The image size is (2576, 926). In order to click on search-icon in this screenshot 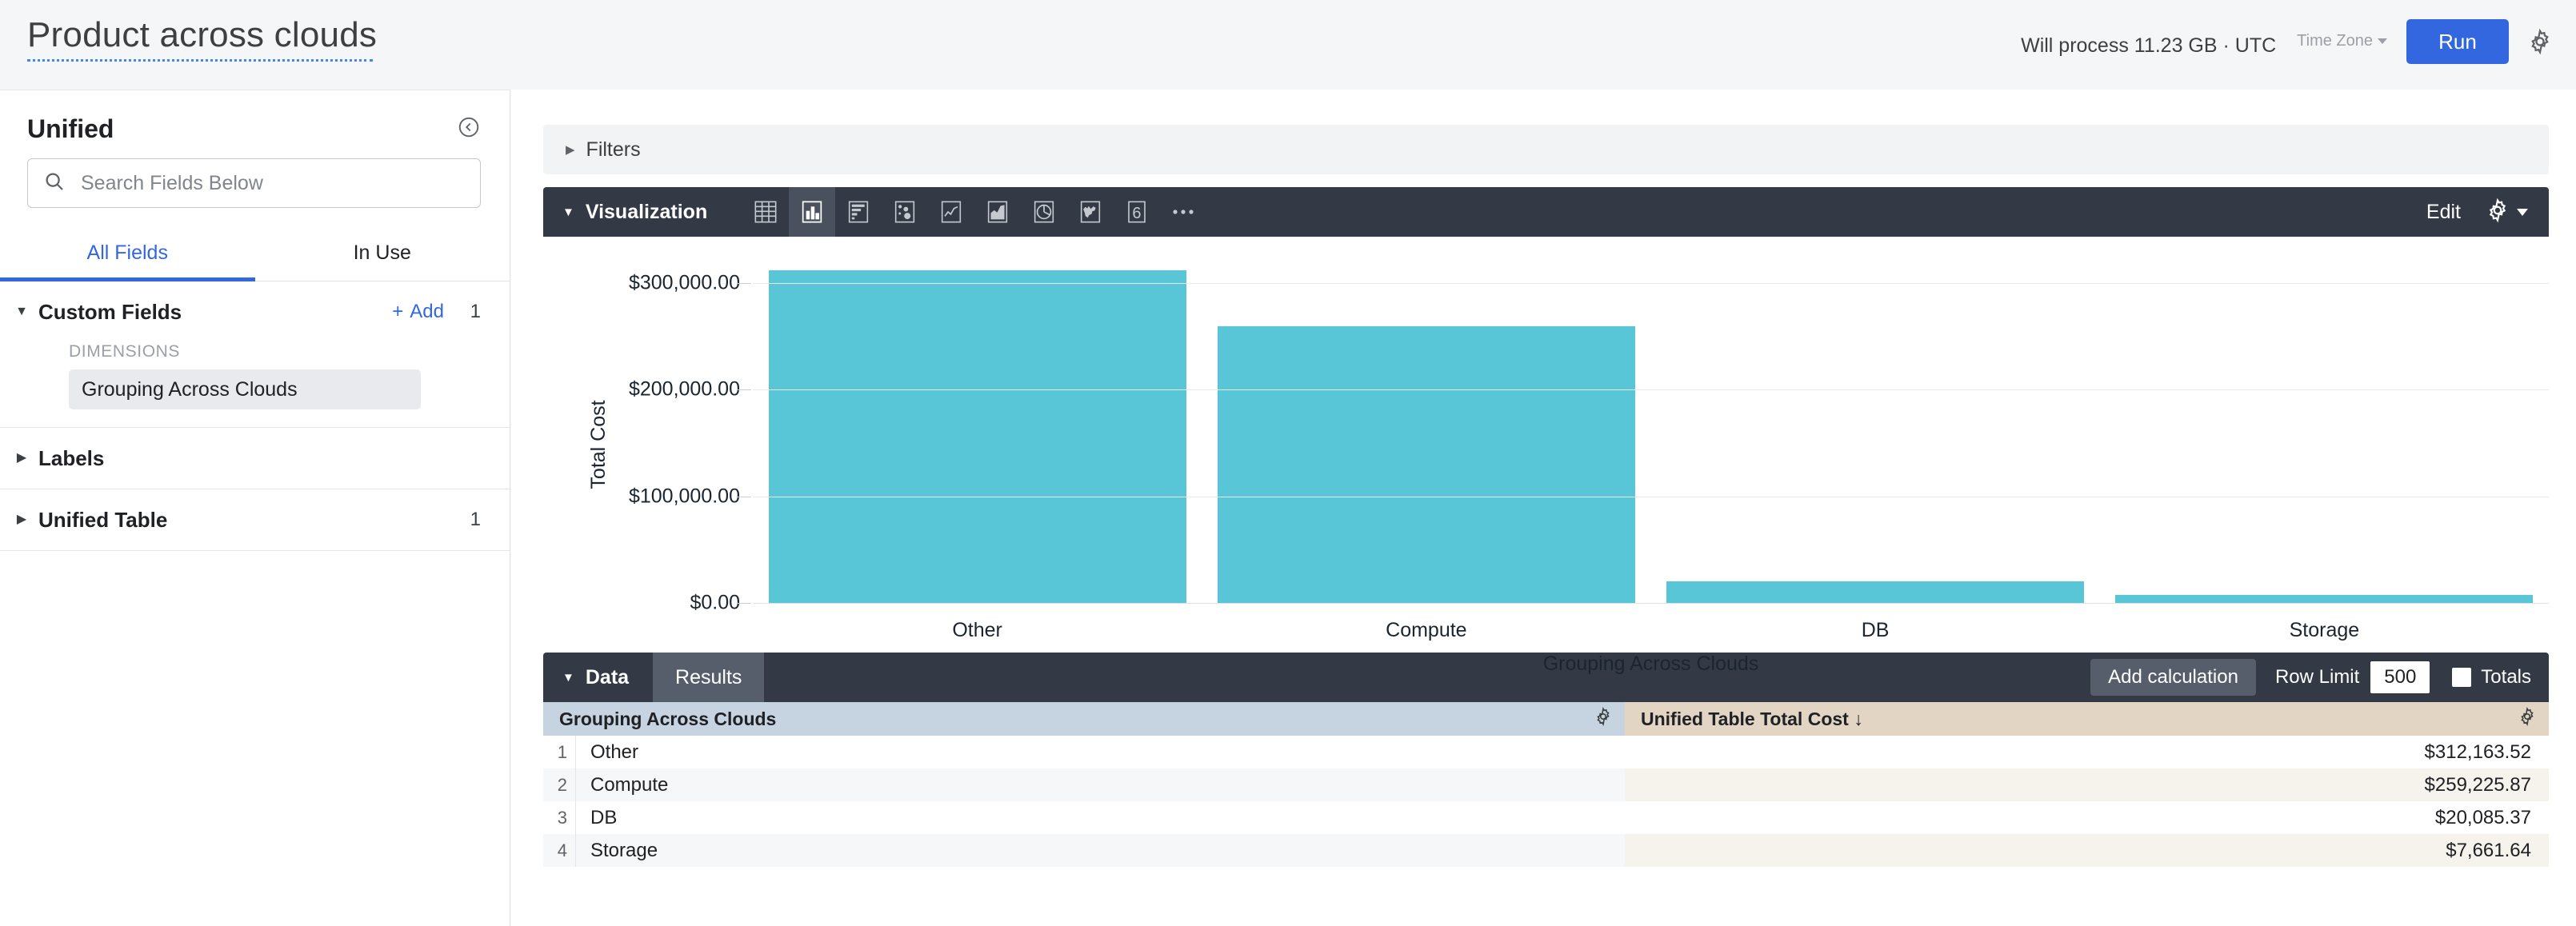, I will do `click(54, 184)`.